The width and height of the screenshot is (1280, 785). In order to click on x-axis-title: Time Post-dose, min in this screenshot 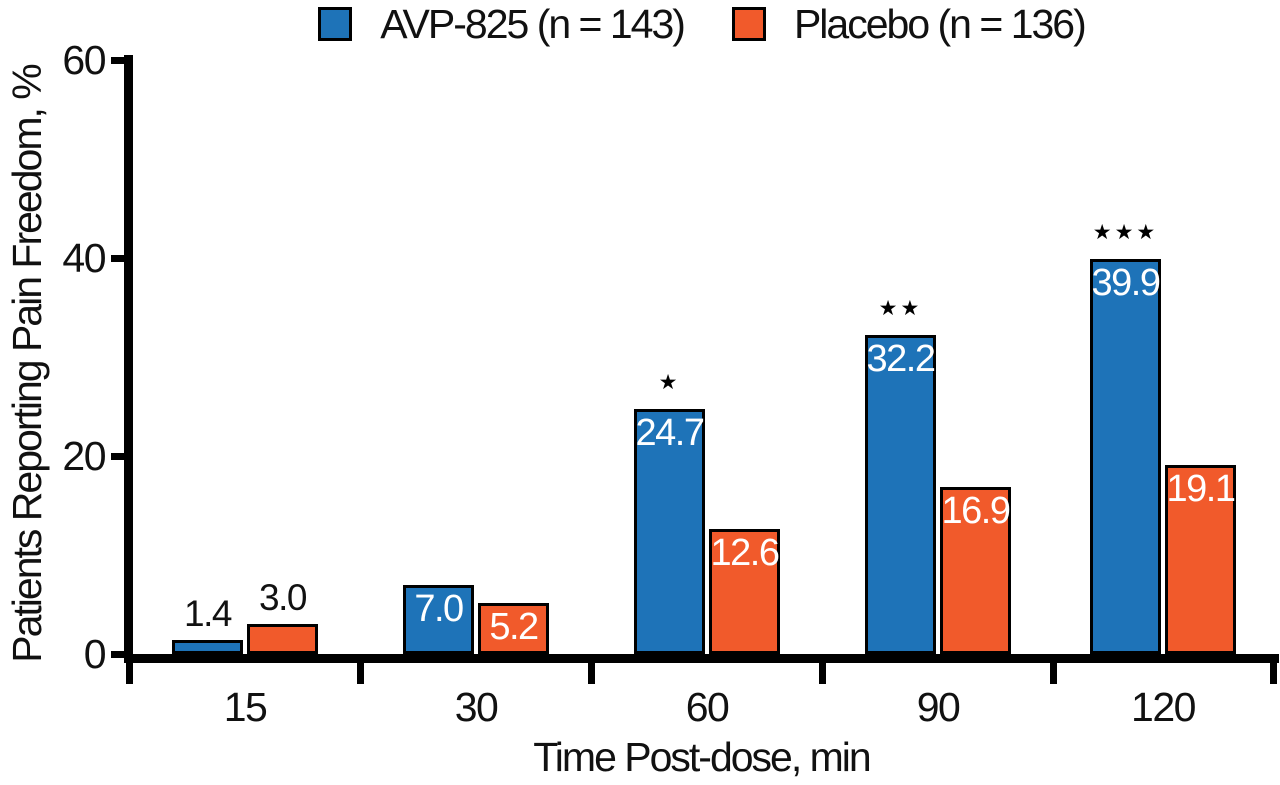, I will do `click(702, 757)`.